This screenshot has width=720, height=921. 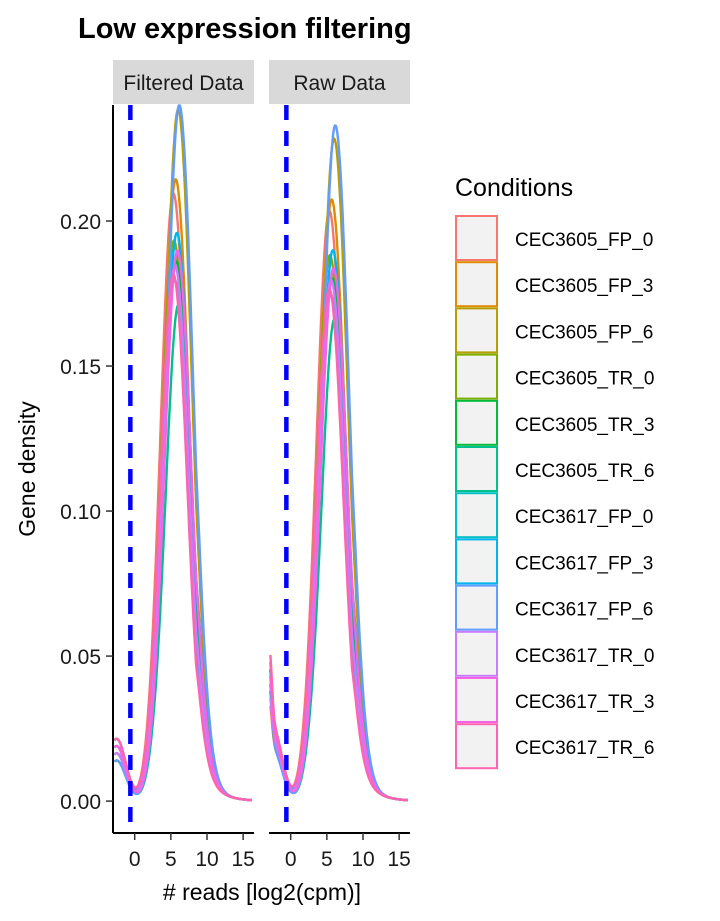 What do you see at coordinates (87, 469) in the screenshot?
I see `y-axis: 0.00 0.05 0.10 0.15 0.20` at bounding box center [87, 469].